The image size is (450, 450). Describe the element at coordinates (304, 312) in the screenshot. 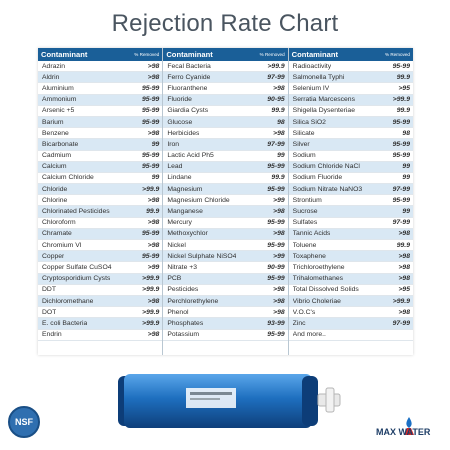

I see `contaminant-name: V.O.C's` at that location.